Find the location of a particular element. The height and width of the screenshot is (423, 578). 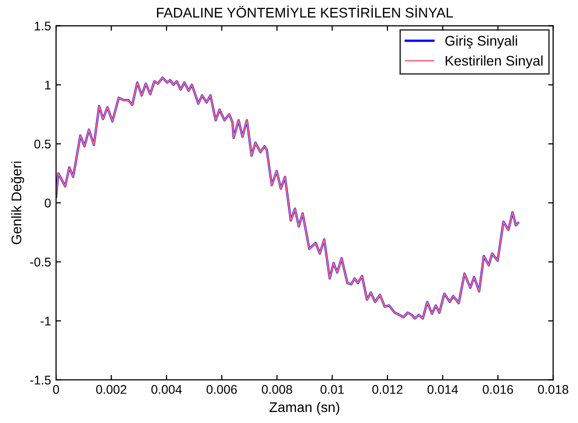

x-tick-label: 0.008 is located at coordinates (277, 389).